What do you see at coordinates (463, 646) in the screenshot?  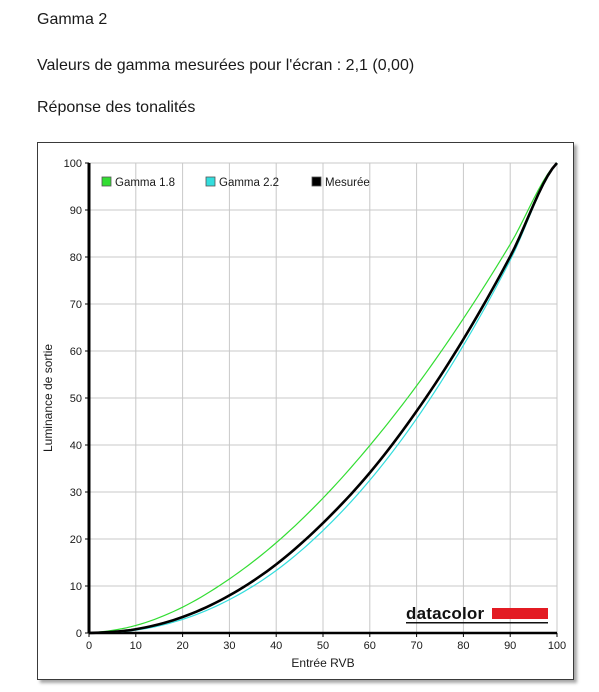 I see `x-tick-label: 80` at bounding box center [463, 646].